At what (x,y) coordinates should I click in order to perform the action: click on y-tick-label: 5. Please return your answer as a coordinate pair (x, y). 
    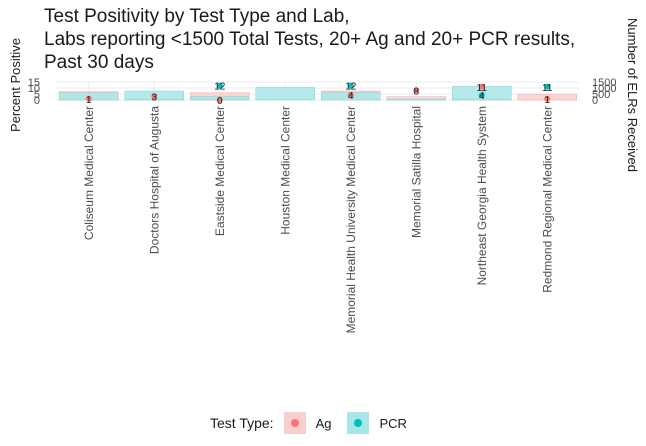
    Looking at the image, I should click on (37, 95).